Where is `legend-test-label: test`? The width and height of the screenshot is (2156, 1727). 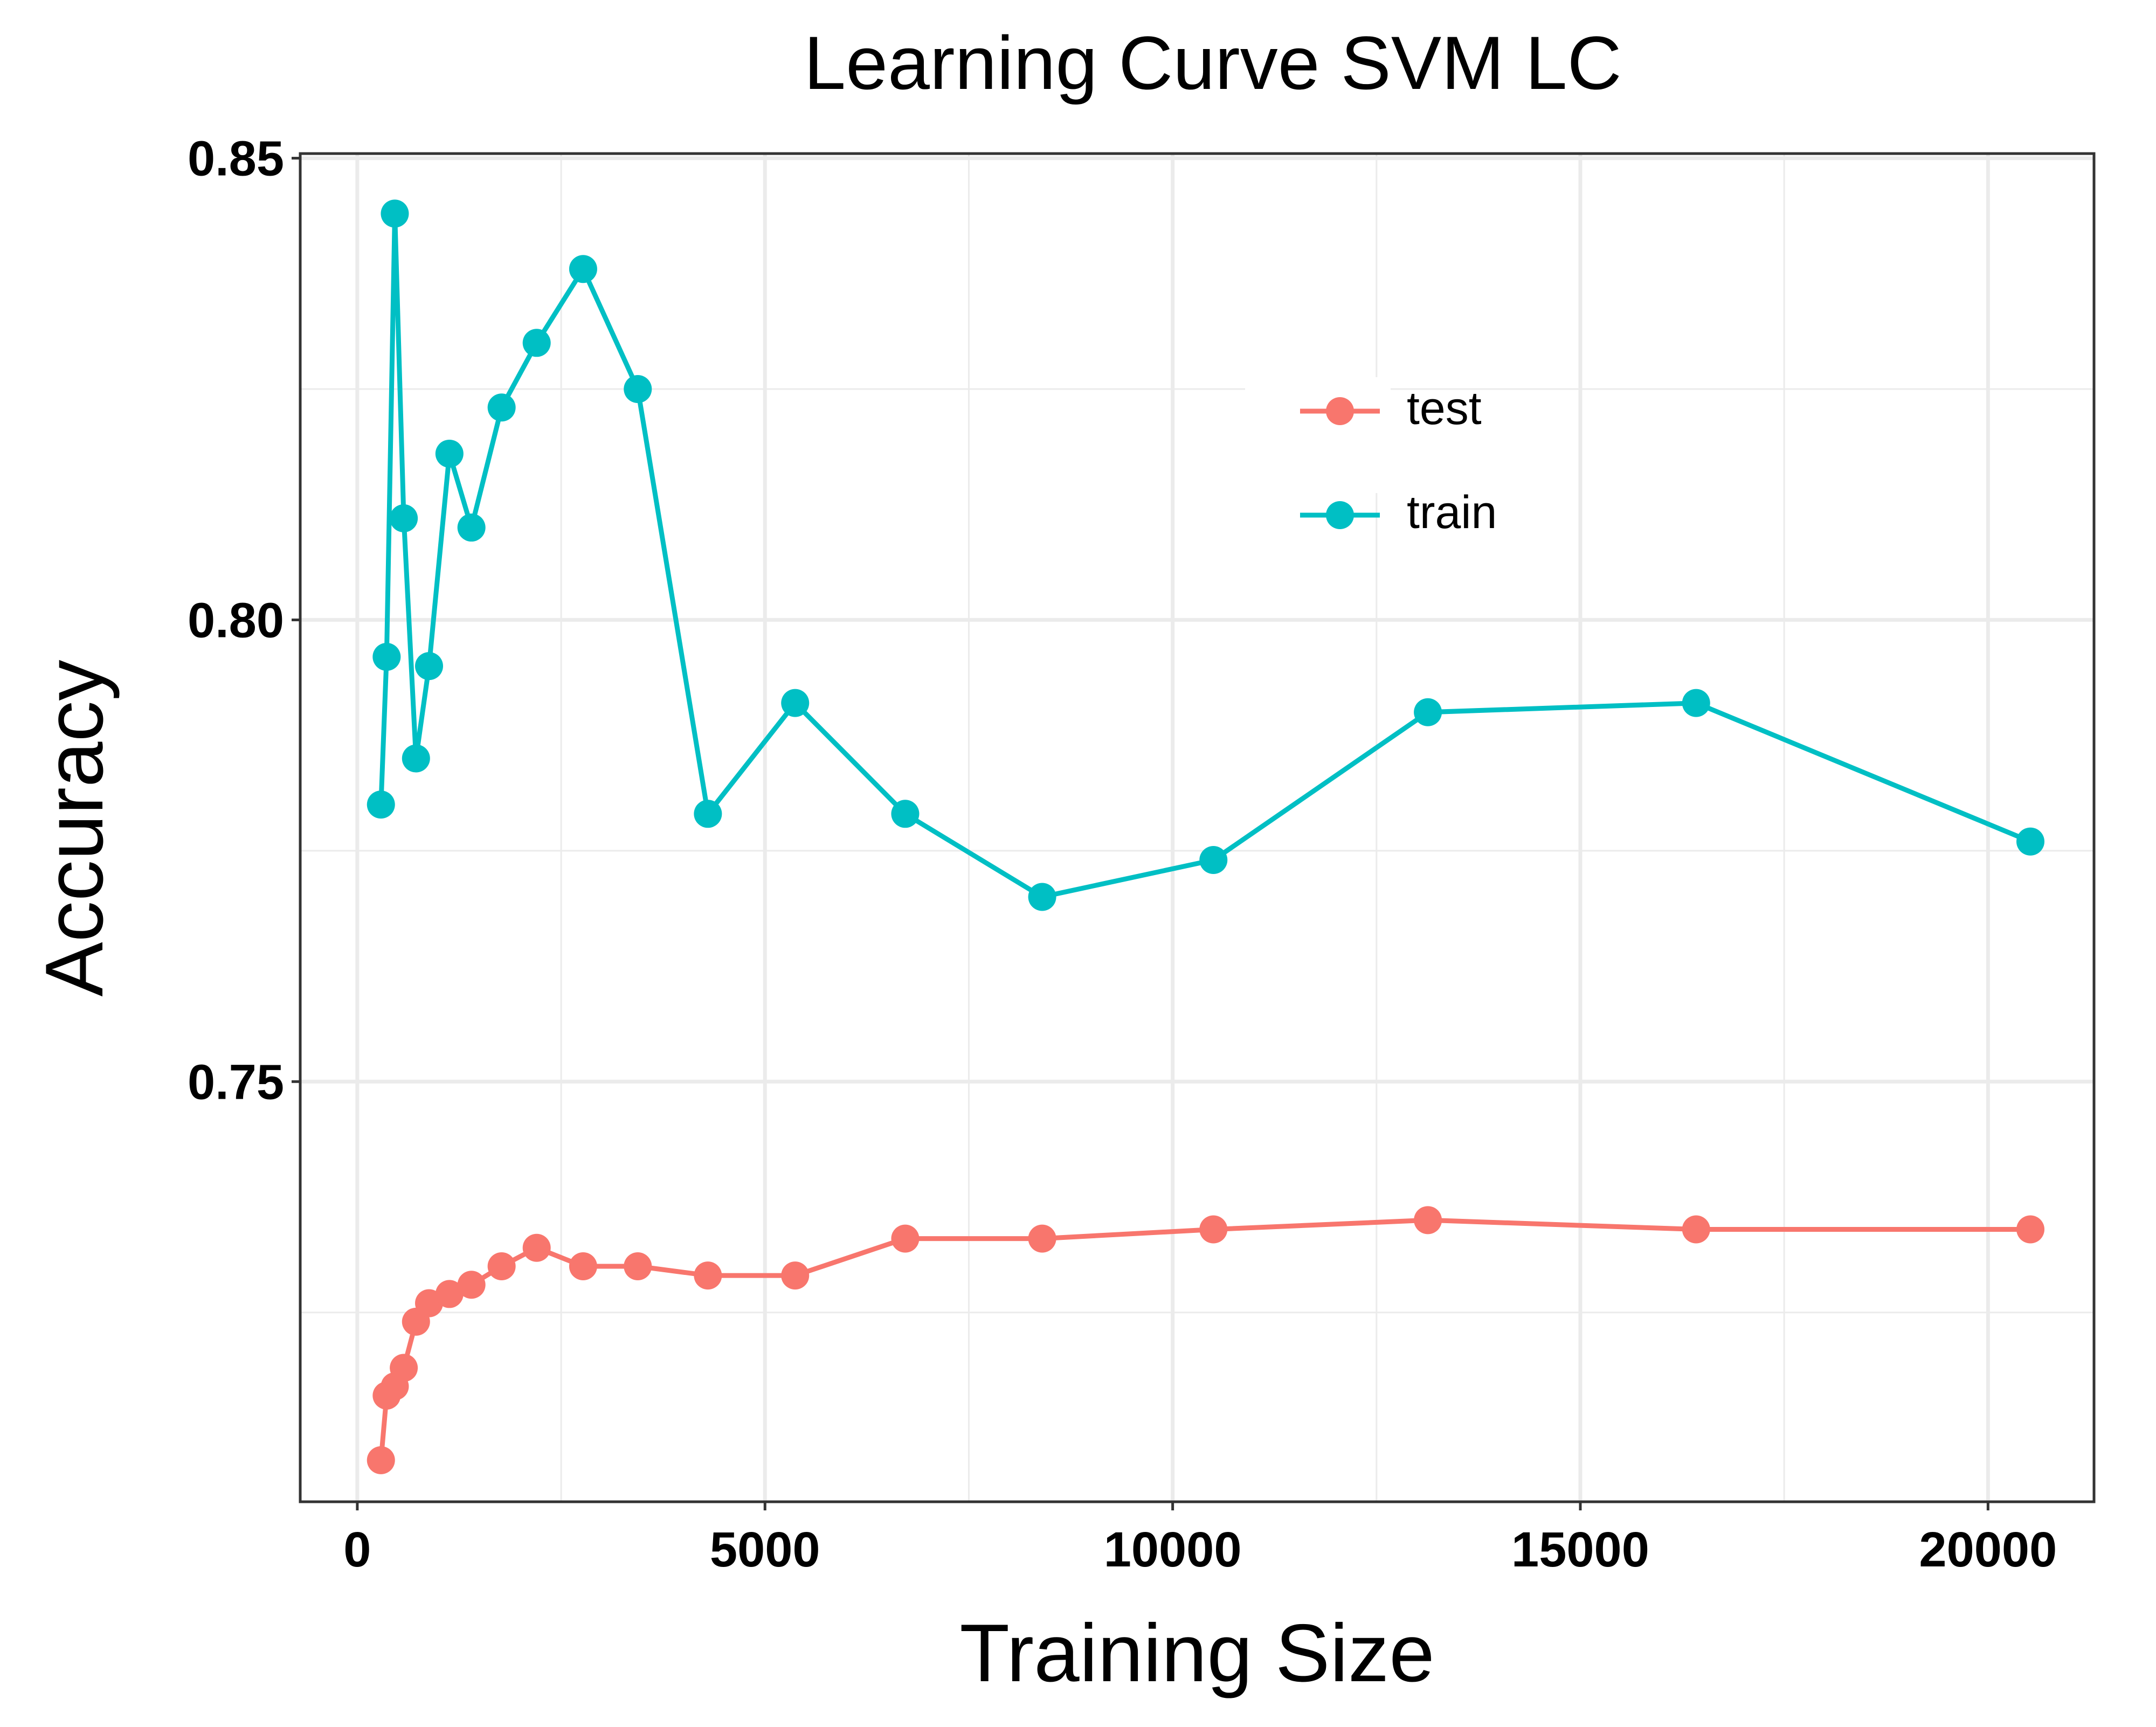
legend-test-label: test is located at coordinates (1444, 409).